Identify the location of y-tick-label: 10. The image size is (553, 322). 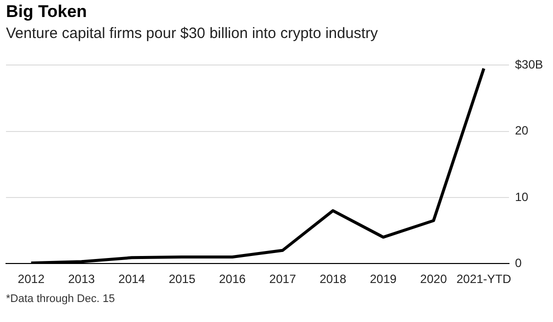
(521, 197).